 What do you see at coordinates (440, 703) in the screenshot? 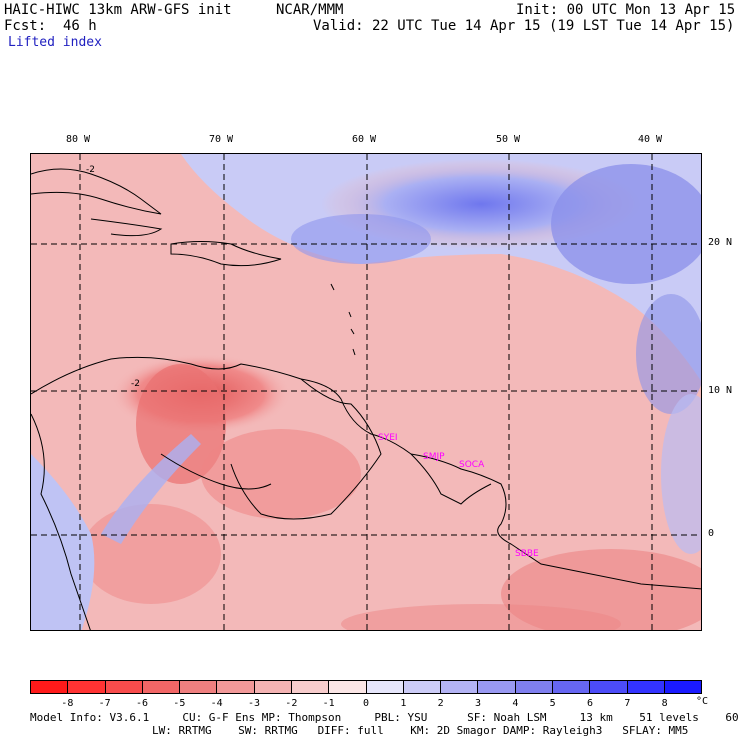
I see `scale-tick-label: 2` at bounding box center [440, 703].